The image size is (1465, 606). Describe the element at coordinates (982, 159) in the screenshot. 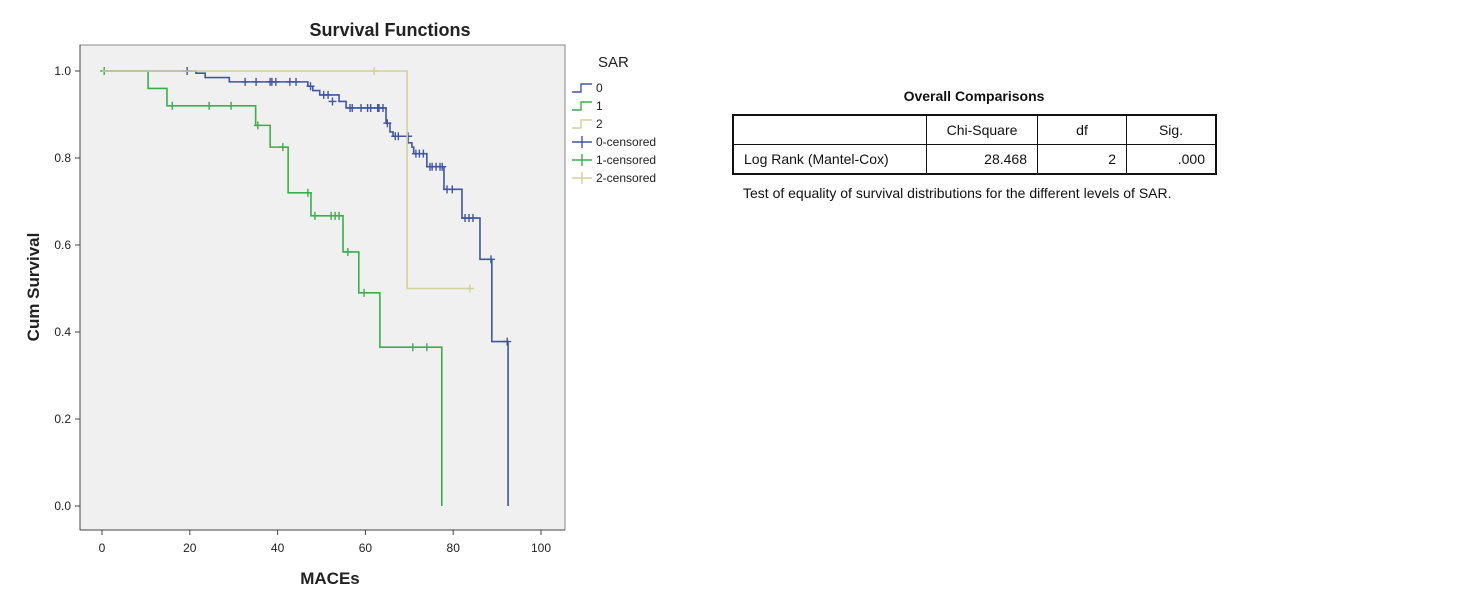

I see `chi-square-value: 28.468` at that location.